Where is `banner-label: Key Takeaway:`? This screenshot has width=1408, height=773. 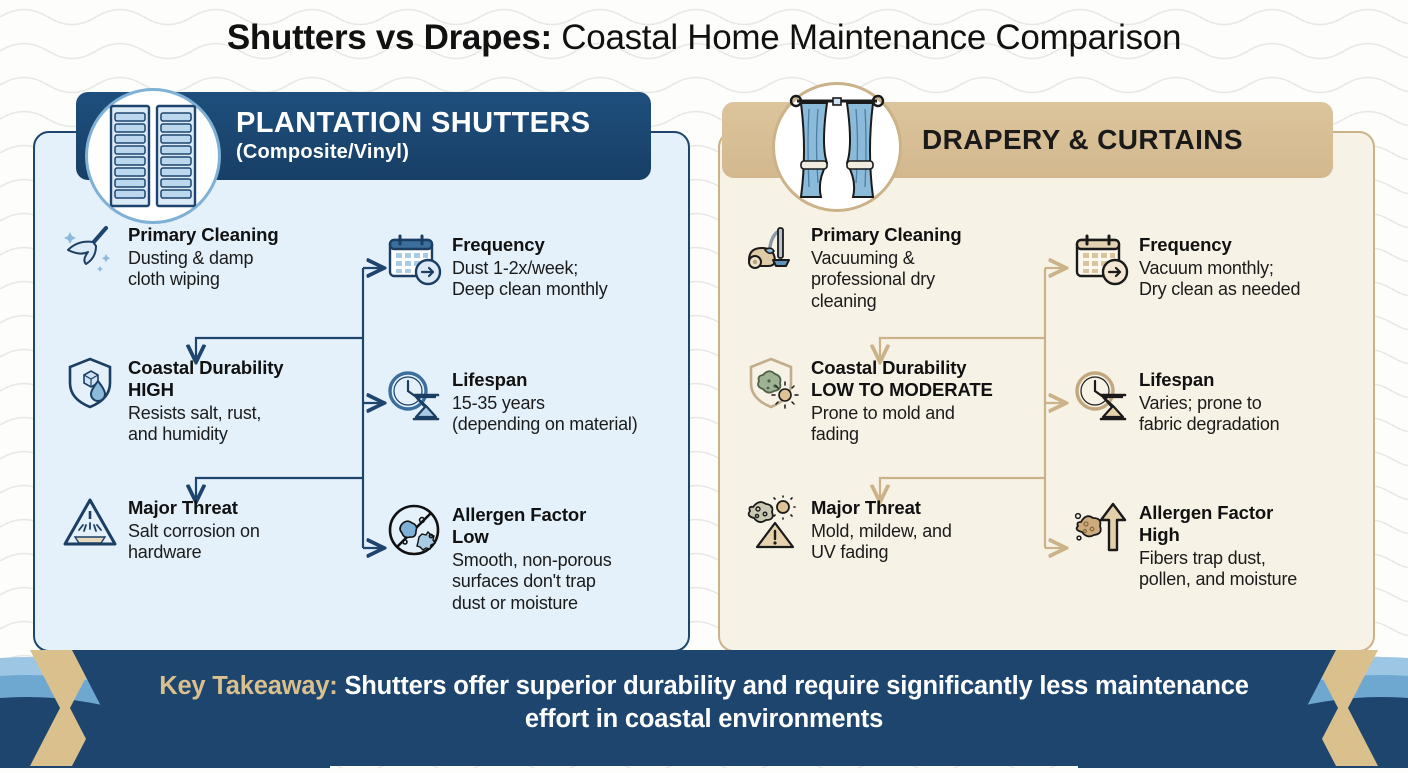
banner-label: Key Takeaway: is located at coordinates (248, 686).